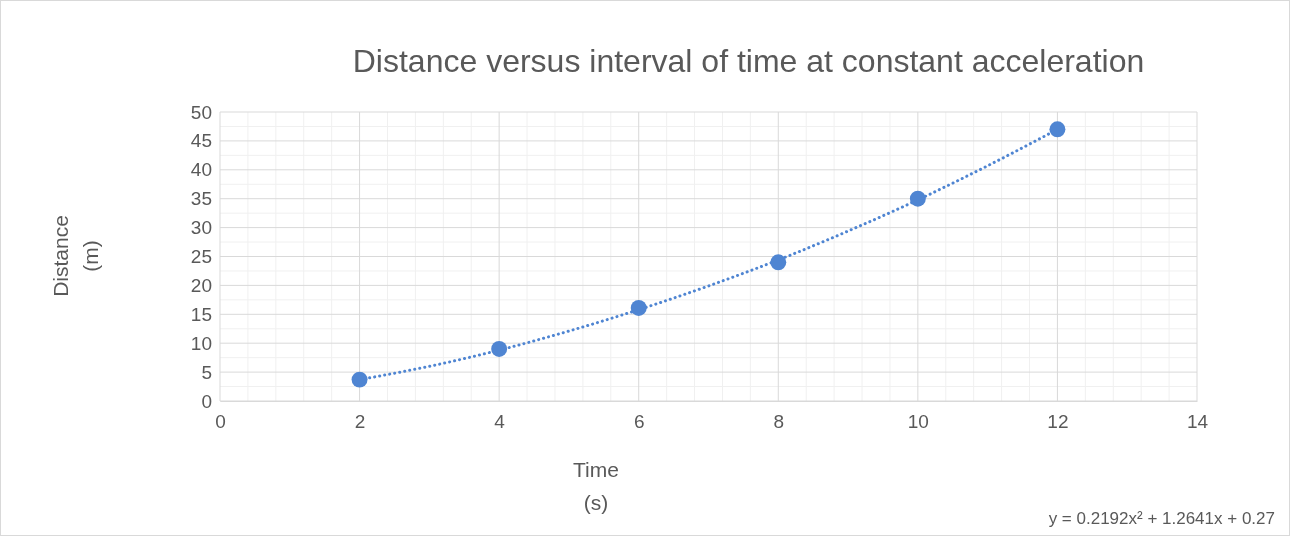 The image size is (1291, 537). What do you see at coordinates (918, 422) in the screenshot?
I see `x-tick-label: 10` at bounding box center [918, 422].